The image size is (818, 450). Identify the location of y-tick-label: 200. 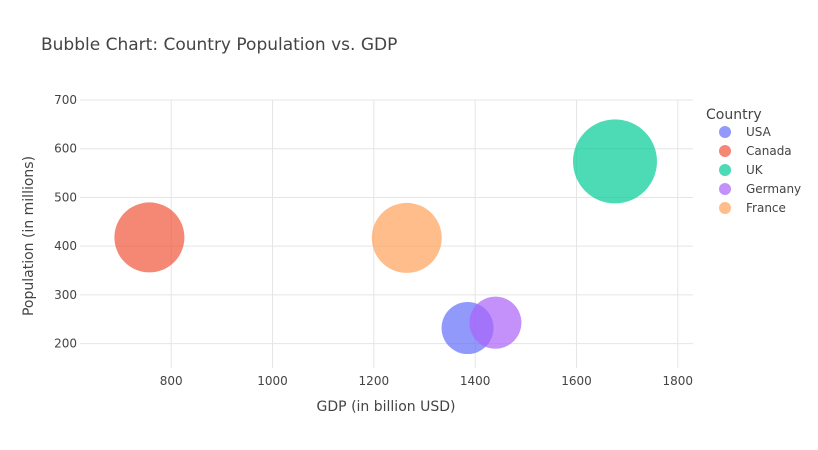
(65, 344).